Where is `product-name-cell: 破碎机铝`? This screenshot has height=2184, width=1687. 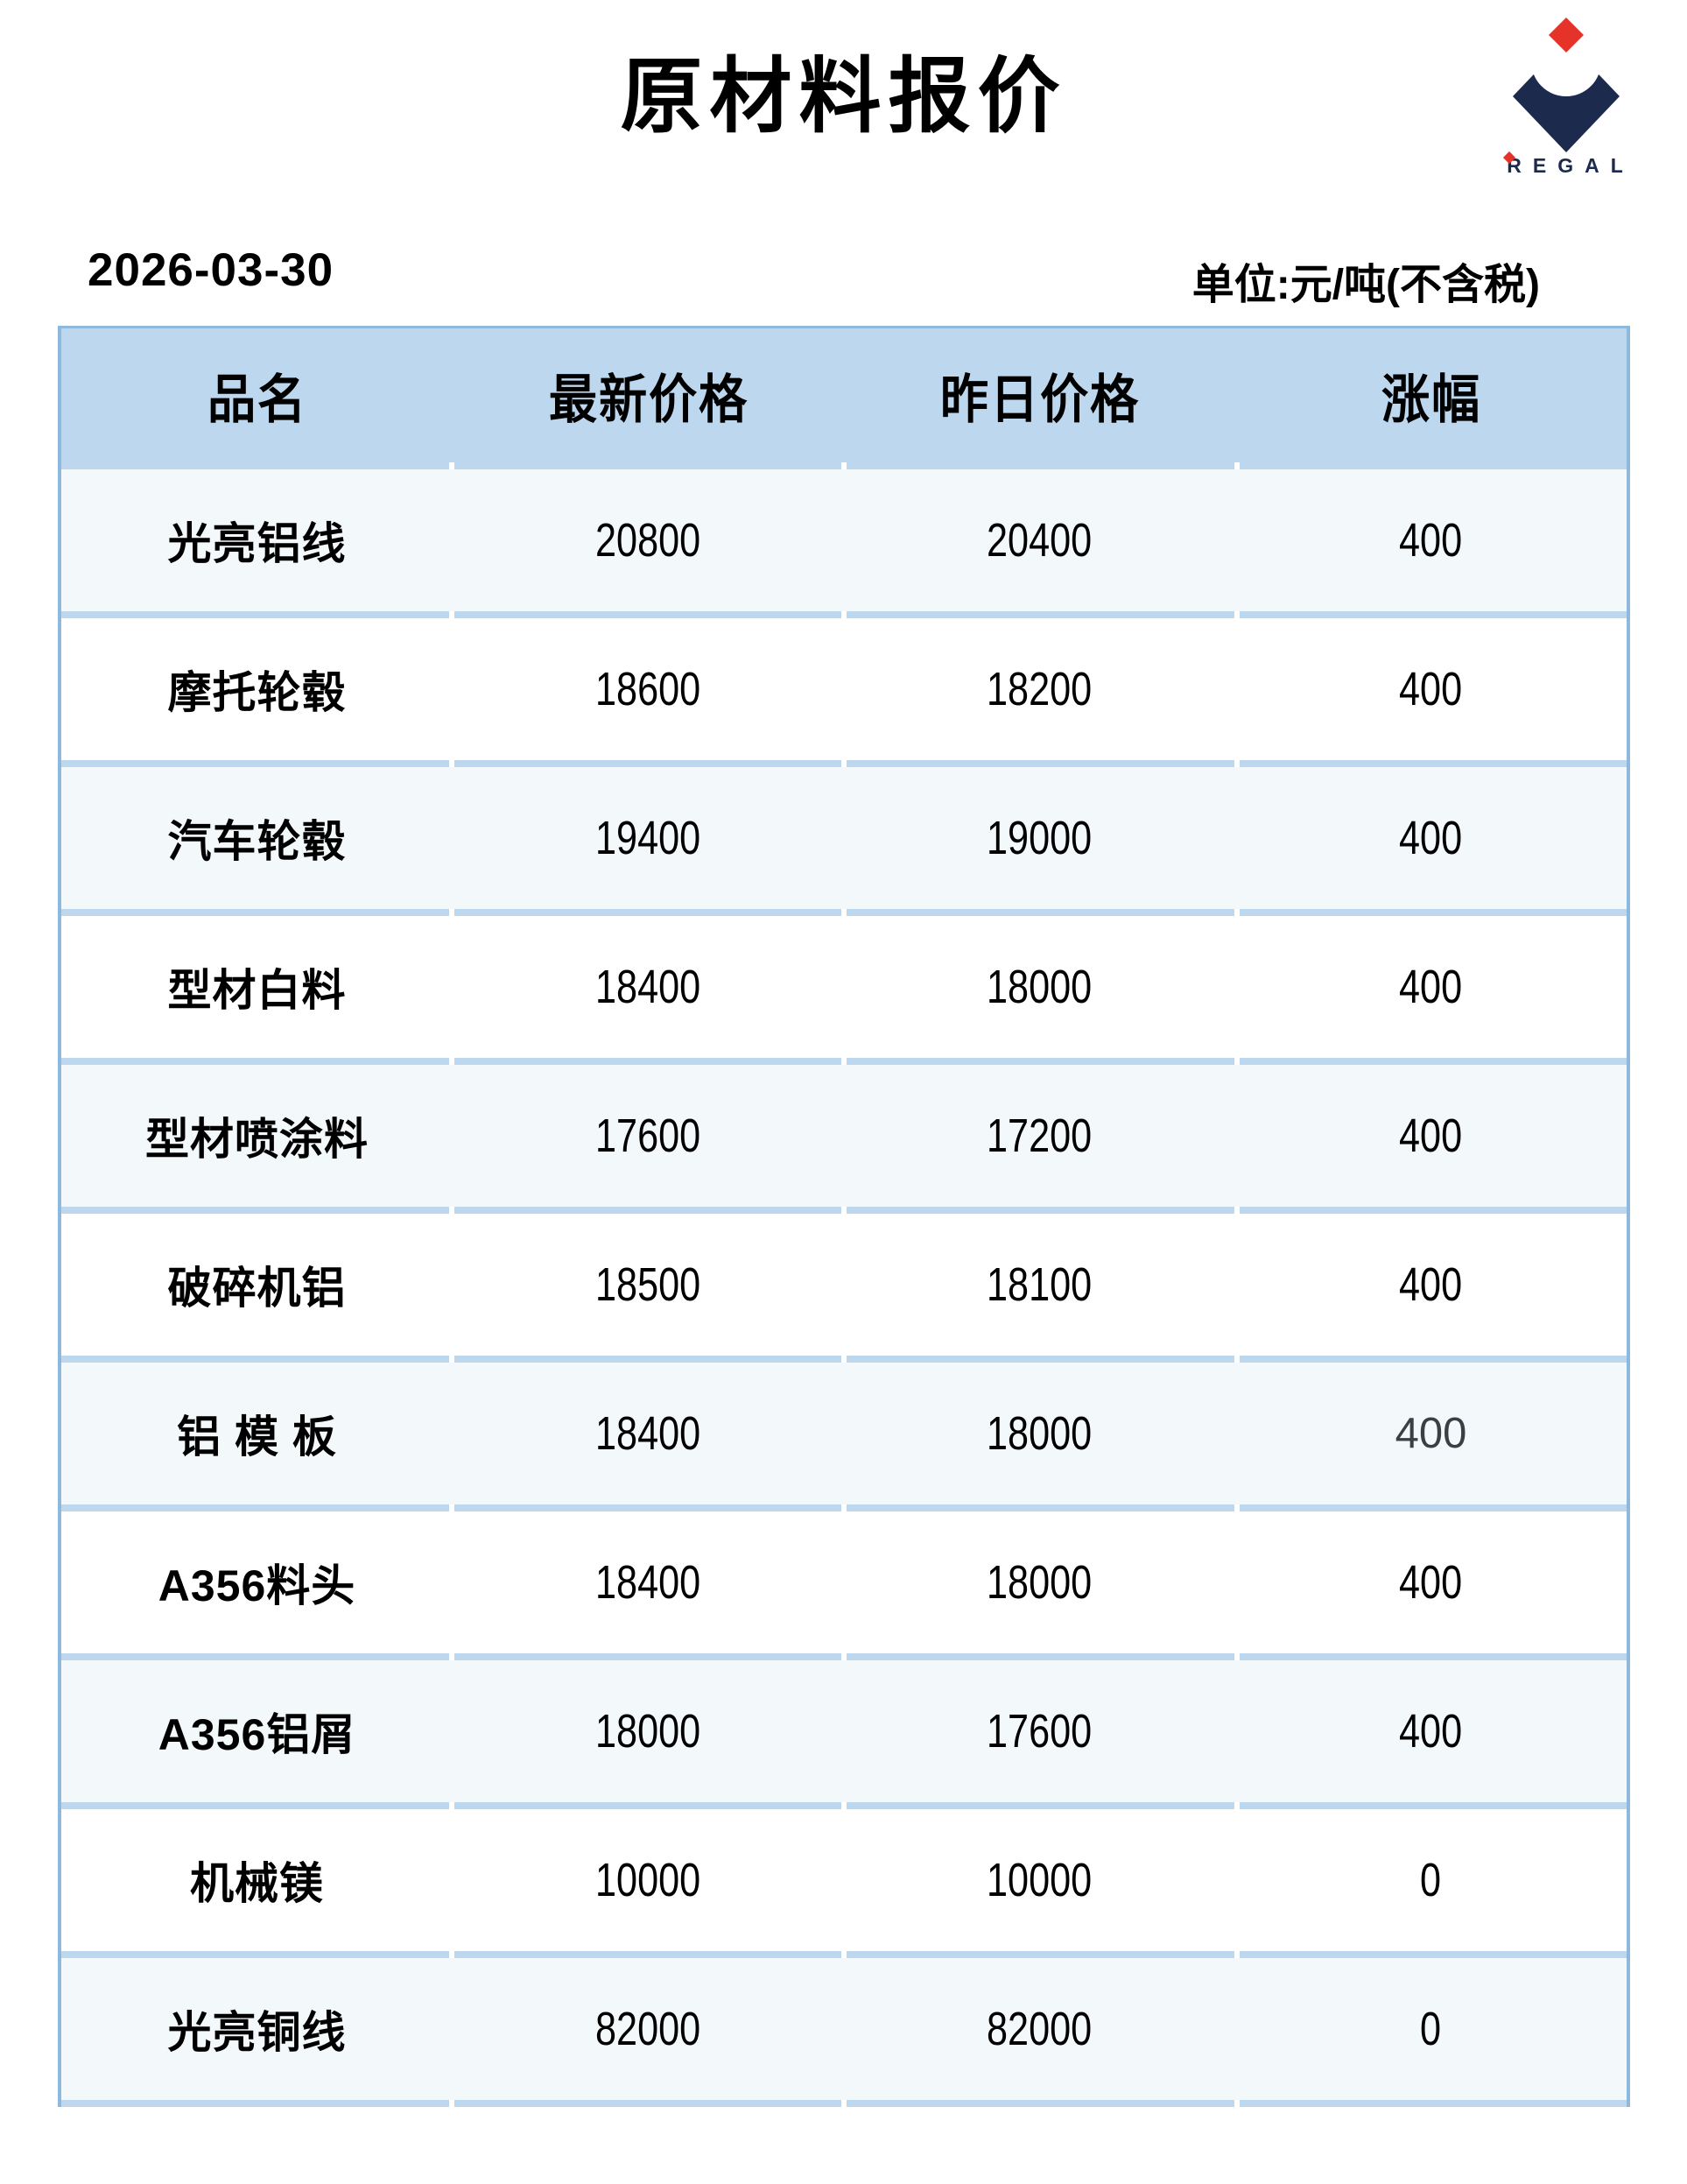 product-name-cell: 破碎机铝 is located at coordinates (257, 1288).